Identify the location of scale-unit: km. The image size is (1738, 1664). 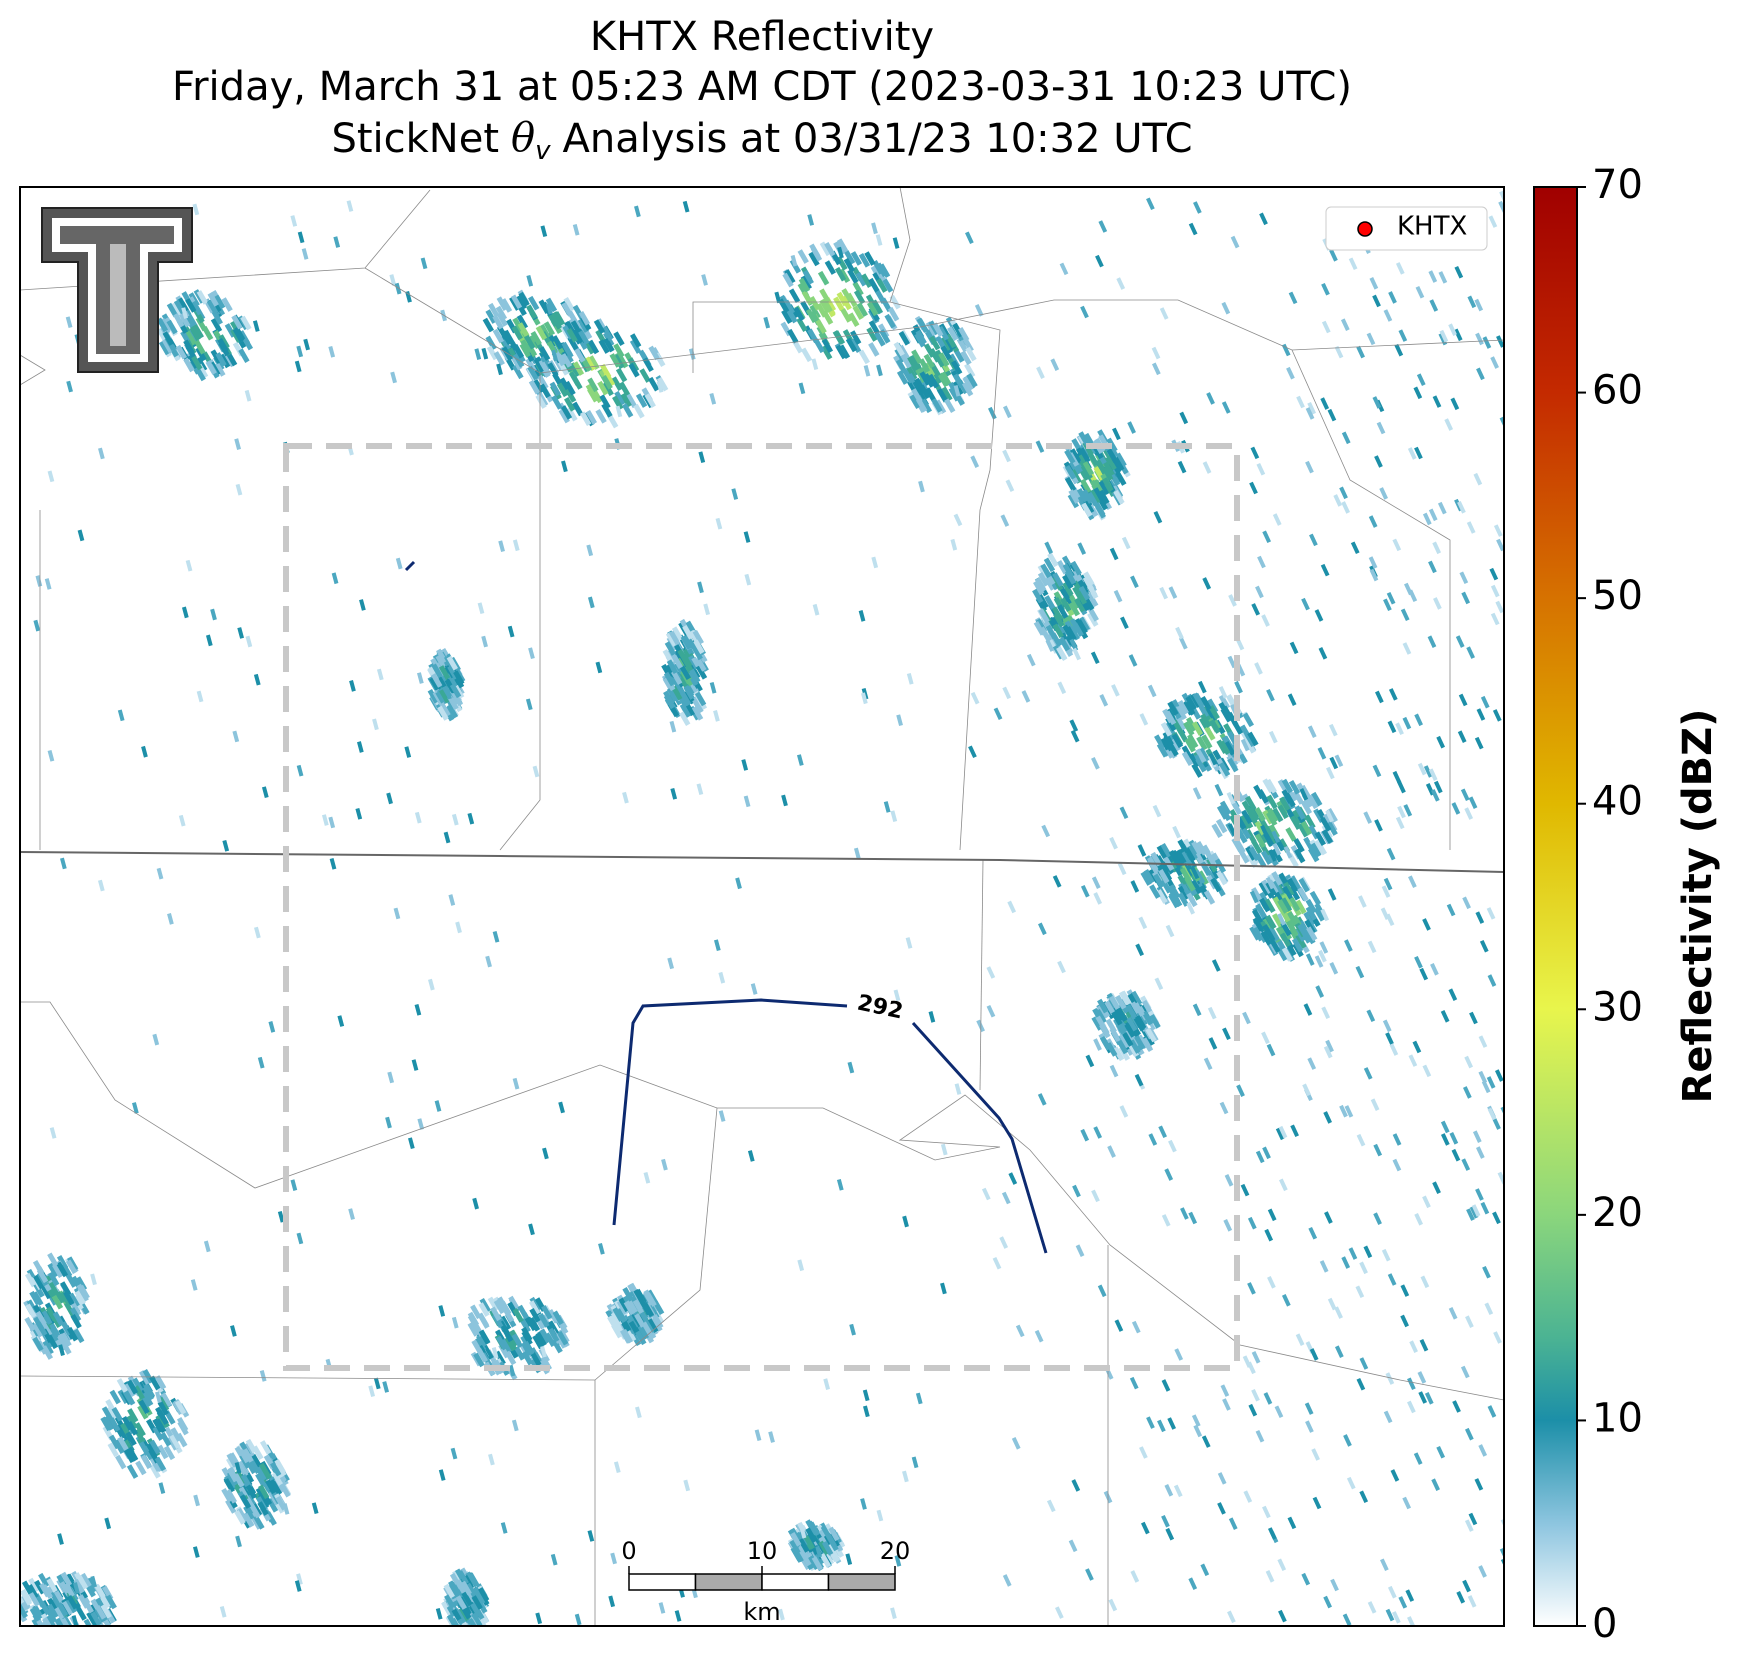
(761, 1612).